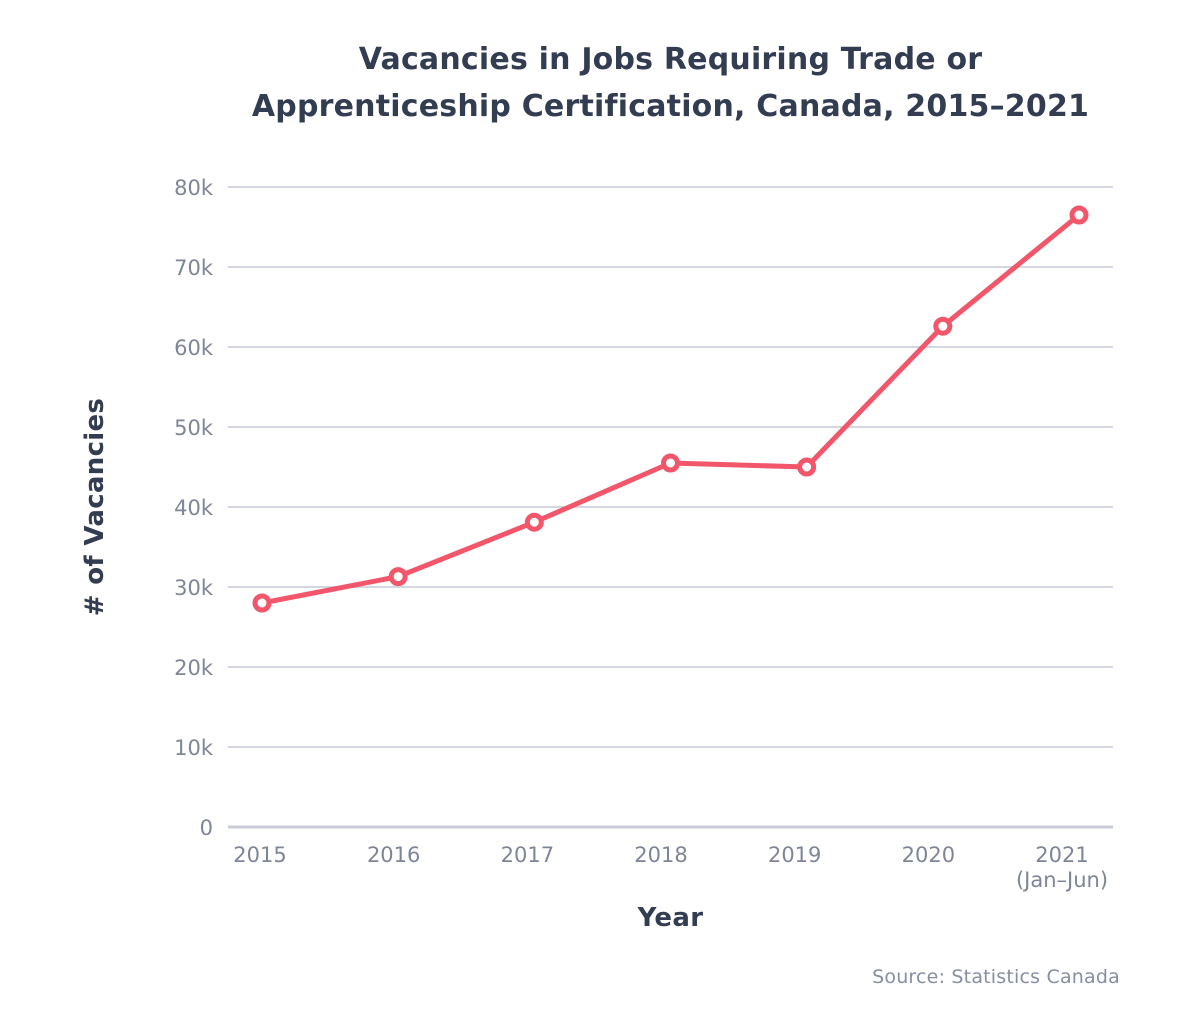 This screenshot has height=1030, width=1200. I want to click on x-tick-label-2016: 2016, so click(393, 855).